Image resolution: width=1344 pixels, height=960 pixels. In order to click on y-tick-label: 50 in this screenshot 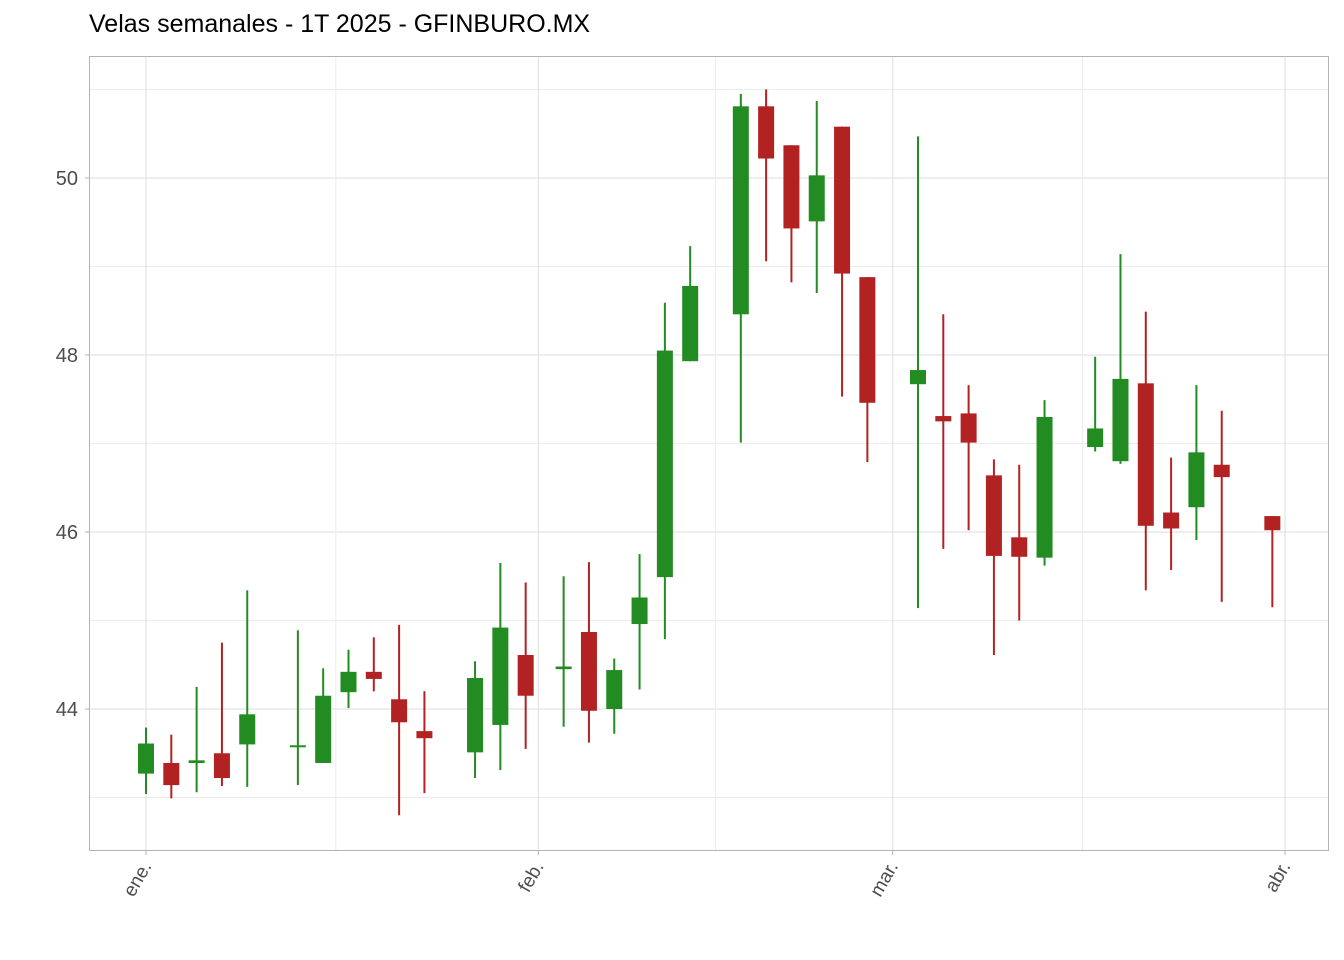, I will do `click(67, 179)`.